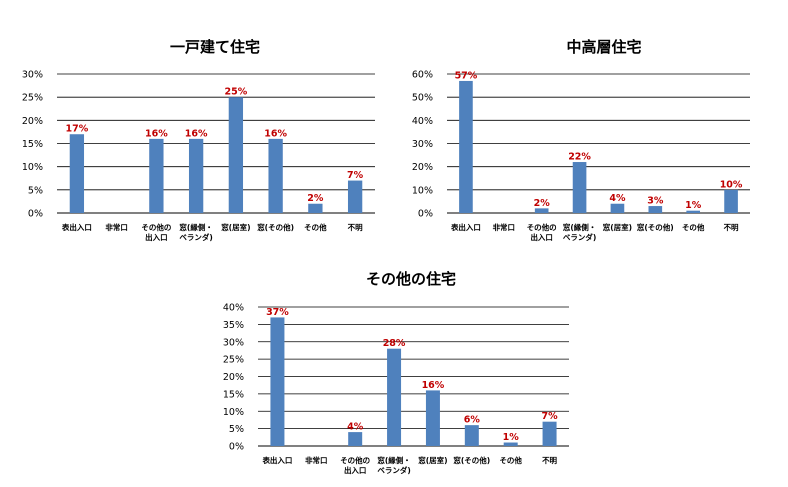  I want to click on data-label: 6%, so click(472, 420).